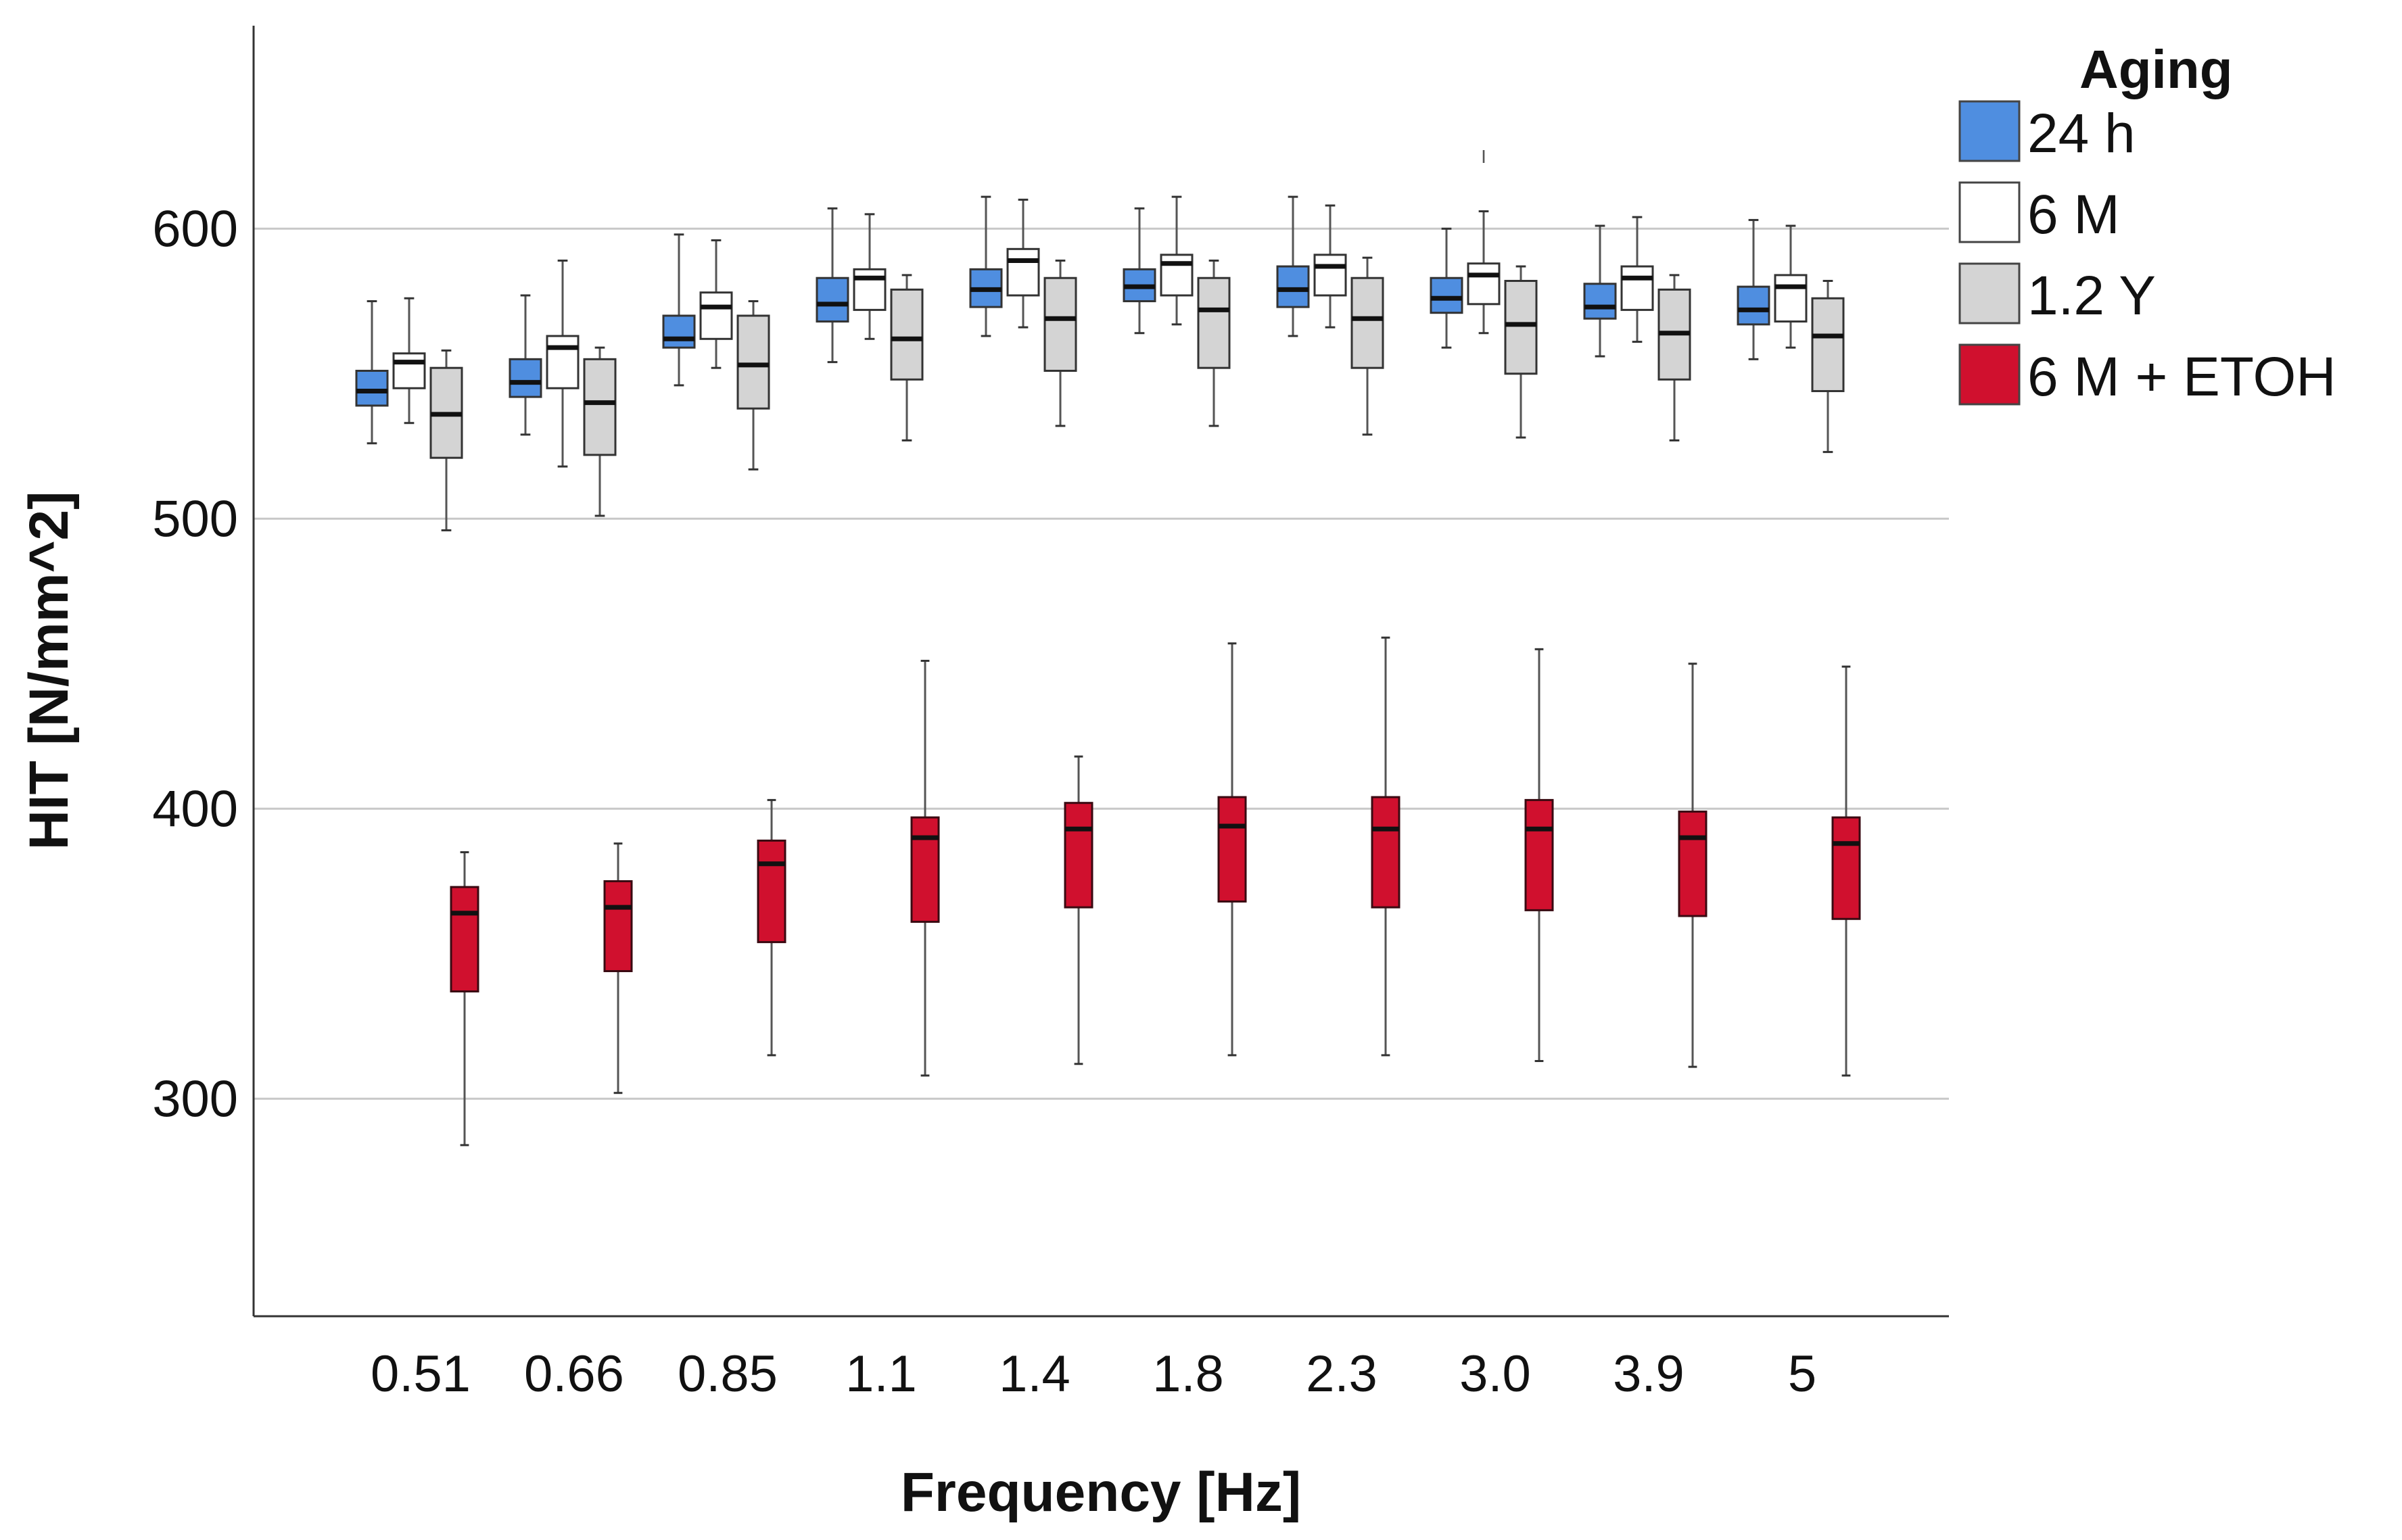 The width and height of the screenshot is (2402, 1540). I want to click on x-tick-label: 1.1, so click(881, 1374).